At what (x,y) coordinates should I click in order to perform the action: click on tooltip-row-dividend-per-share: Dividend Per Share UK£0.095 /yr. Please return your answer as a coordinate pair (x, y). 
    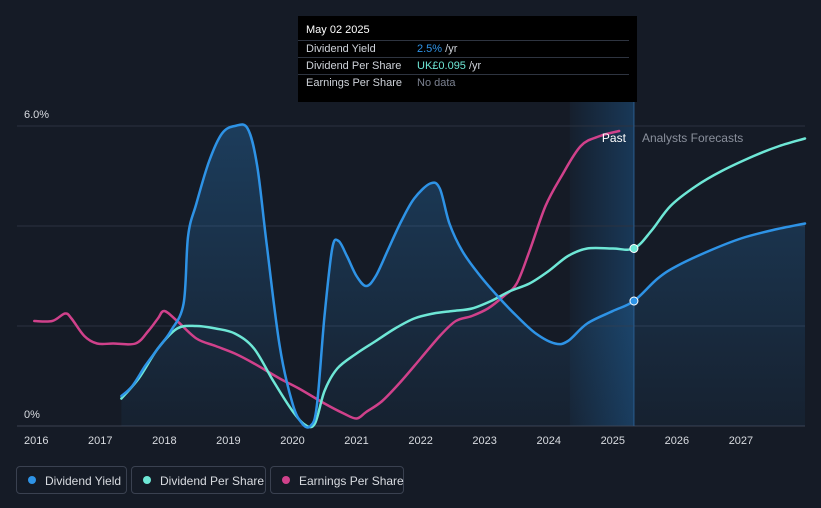
    Looking at the image, I should click on (463, 66).